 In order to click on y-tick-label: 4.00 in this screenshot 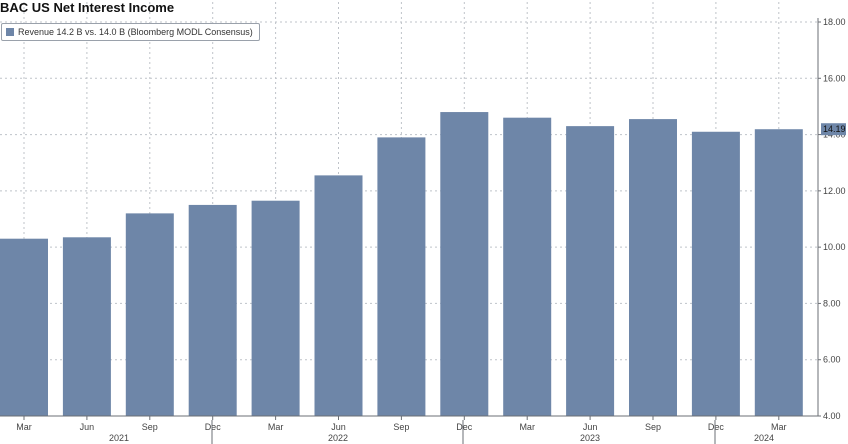, I will do `click(832, 416)`.